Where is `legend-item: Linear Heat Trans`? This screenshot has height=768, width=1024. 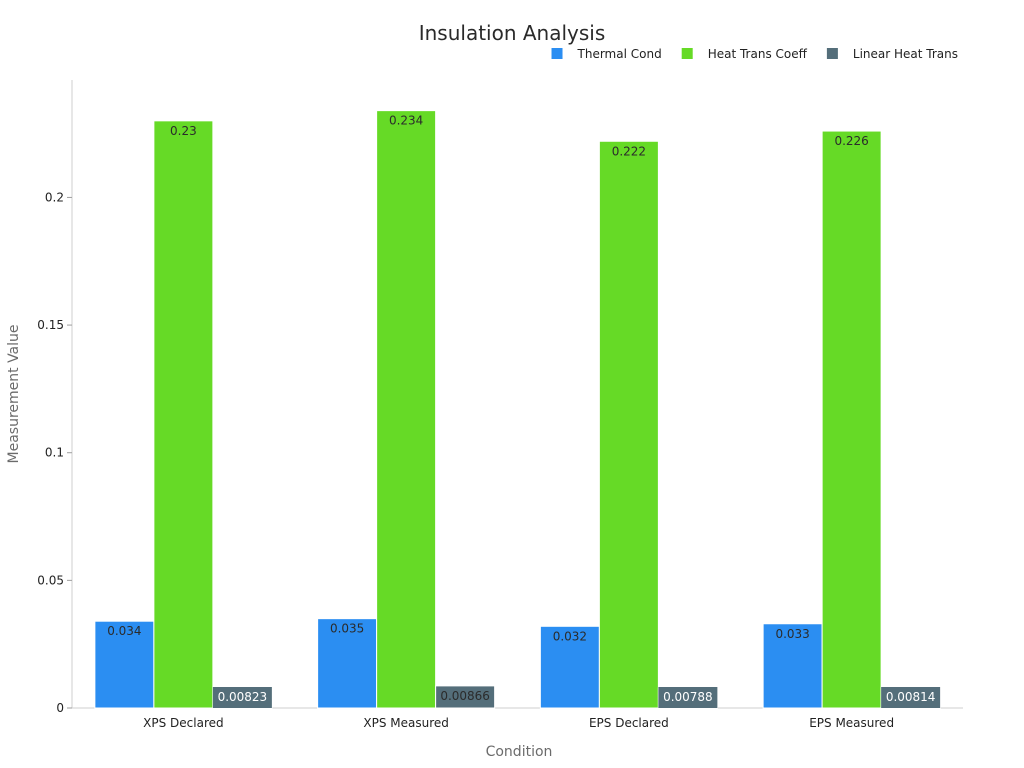
legend-item: Linear Heat Trans is located at coordinates (892, 54).